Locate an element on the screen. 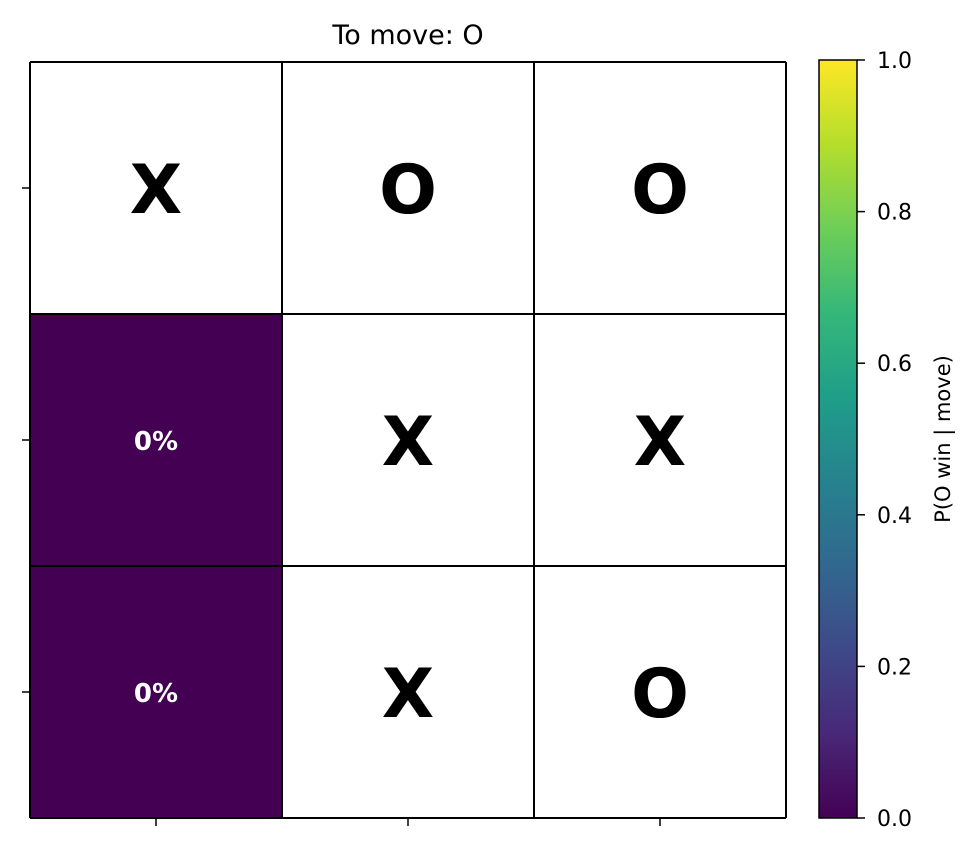 The width and height of the screenshot is (980, 857). colorbar-tick-label: 0.0 is located at coordinates (894, 819).